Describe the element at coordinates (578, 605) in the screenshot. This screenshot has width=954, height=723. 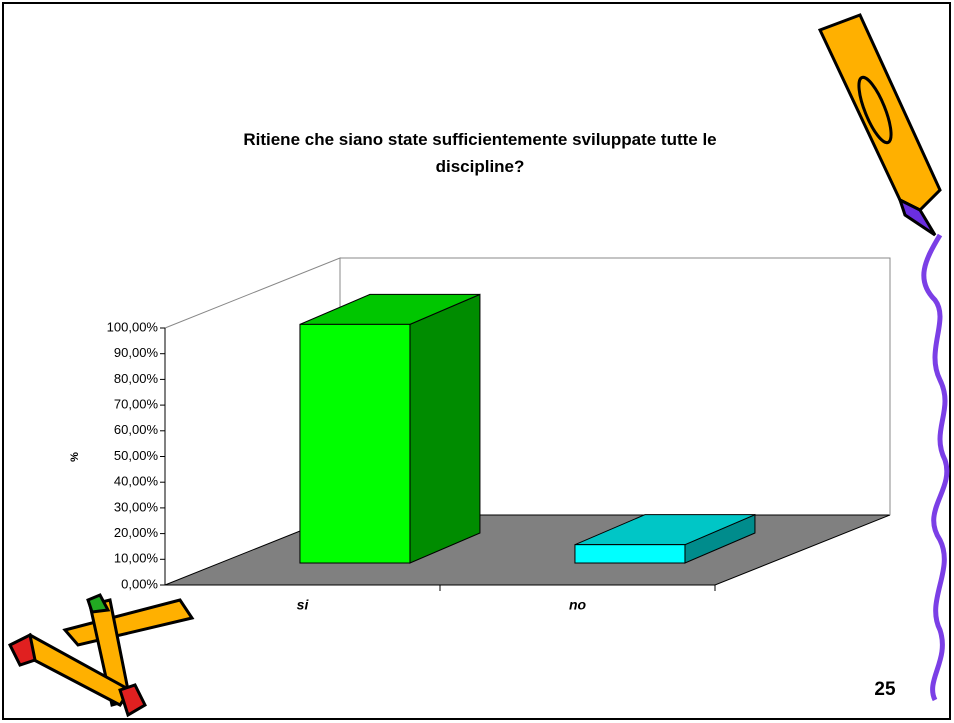
I see `x-tick-label: no` at that location.